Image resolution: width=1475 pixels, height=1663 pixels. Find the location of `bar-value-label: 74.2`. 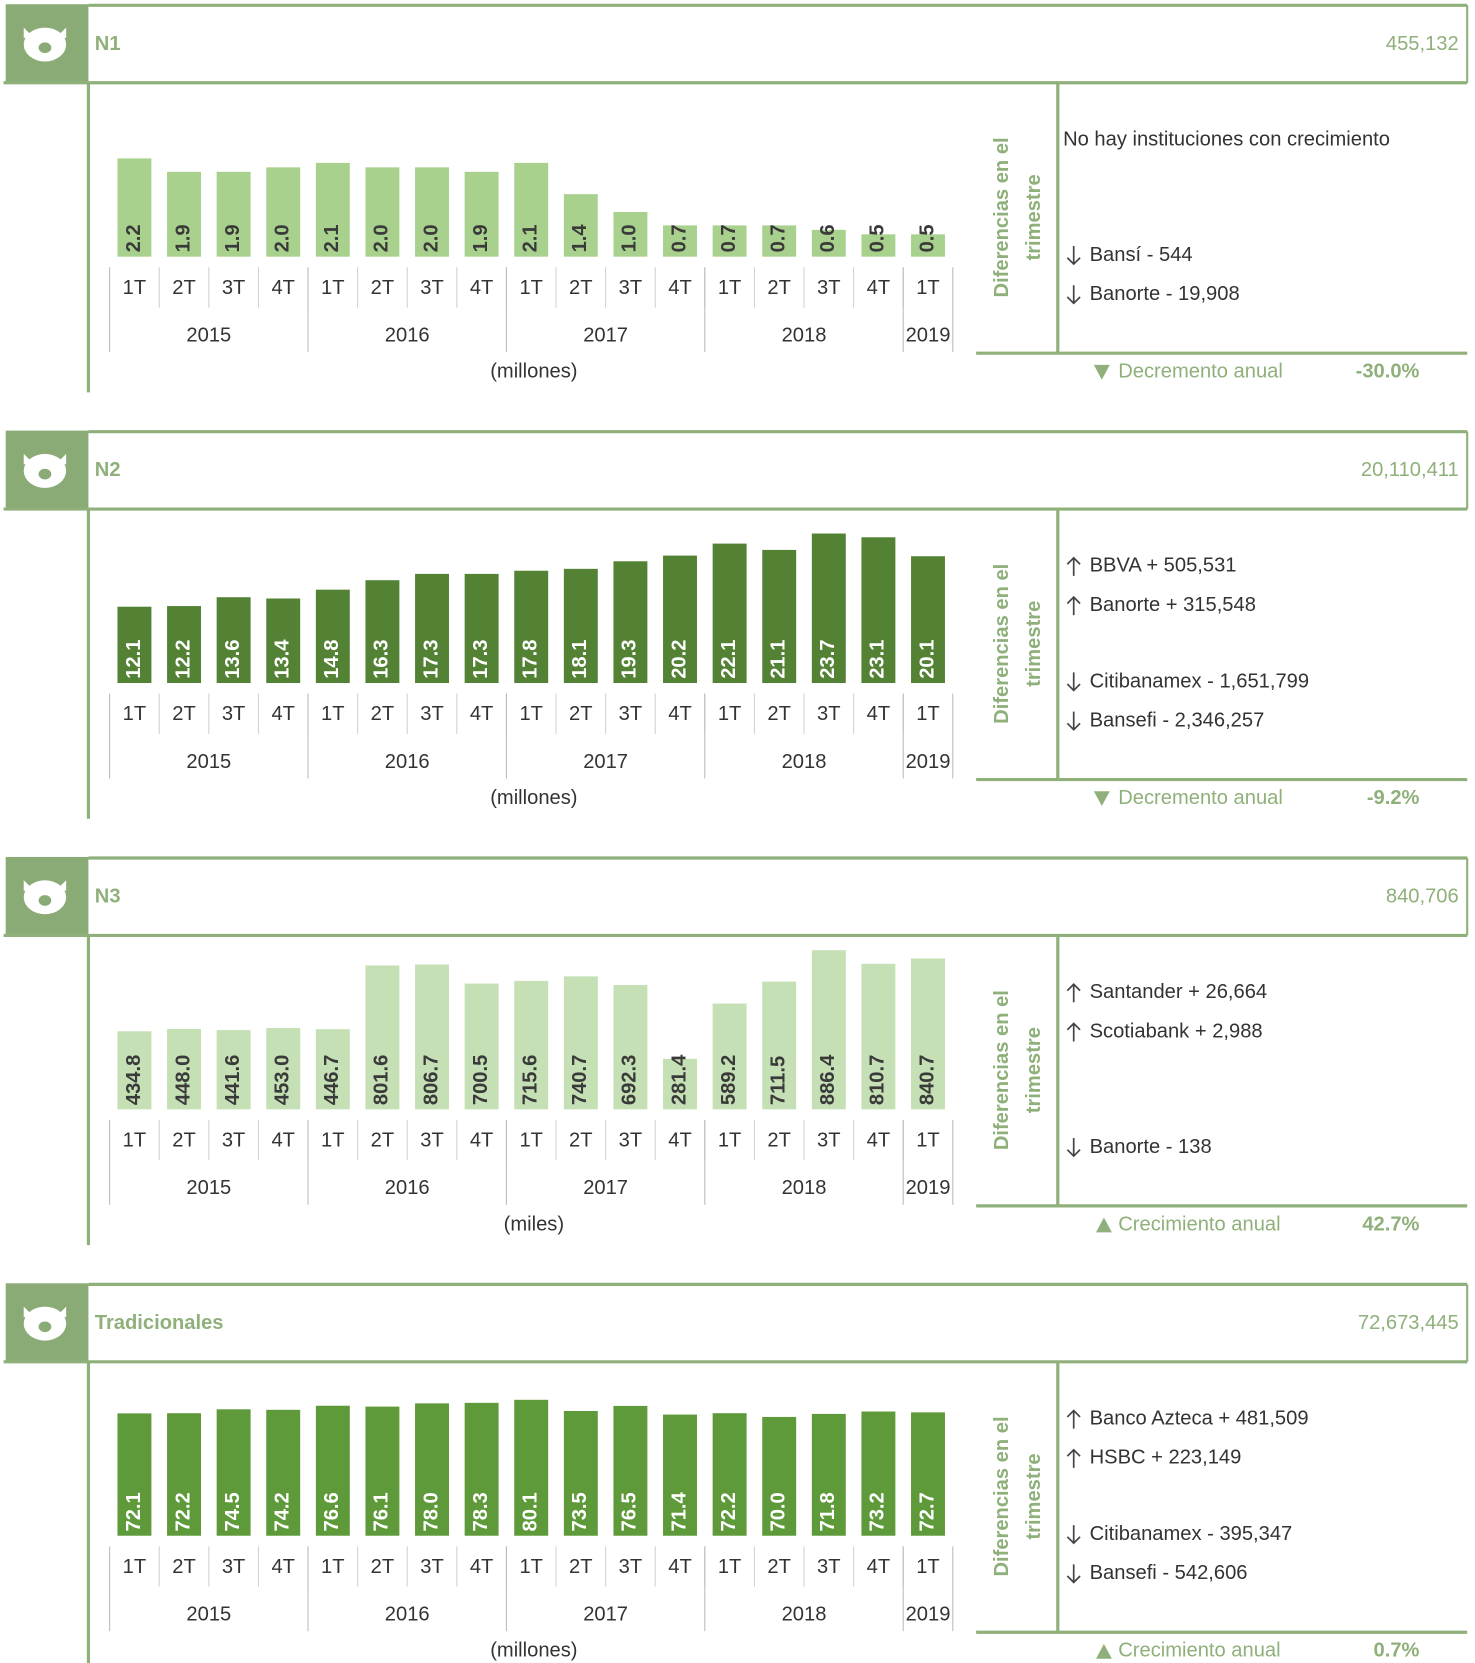

bar-value-label: 74.2 is located at coordinates (283, 1511).